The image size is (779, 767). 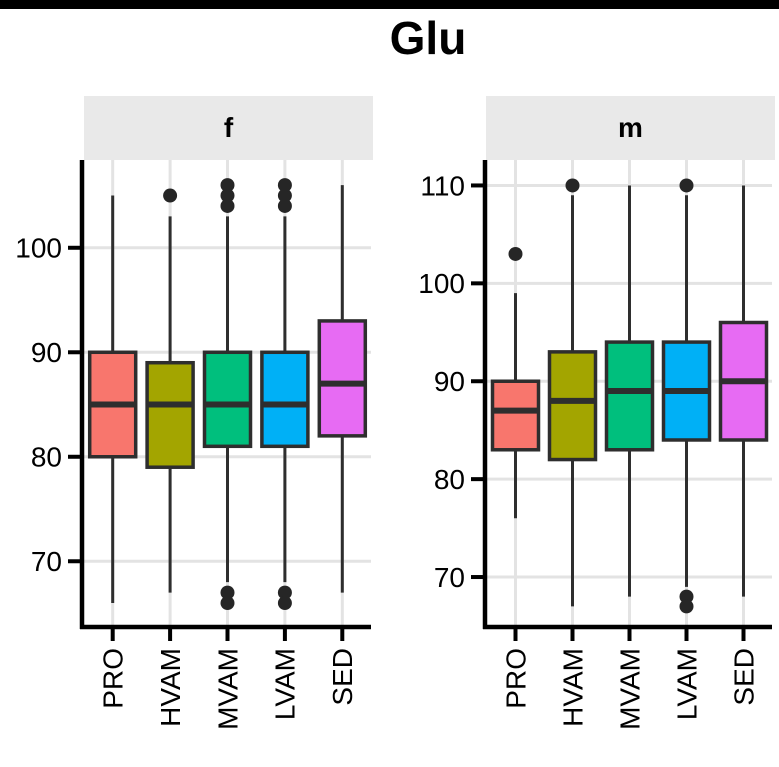 I want to click on y-tick-label-m-70: 70, so click(x=449, y=577).